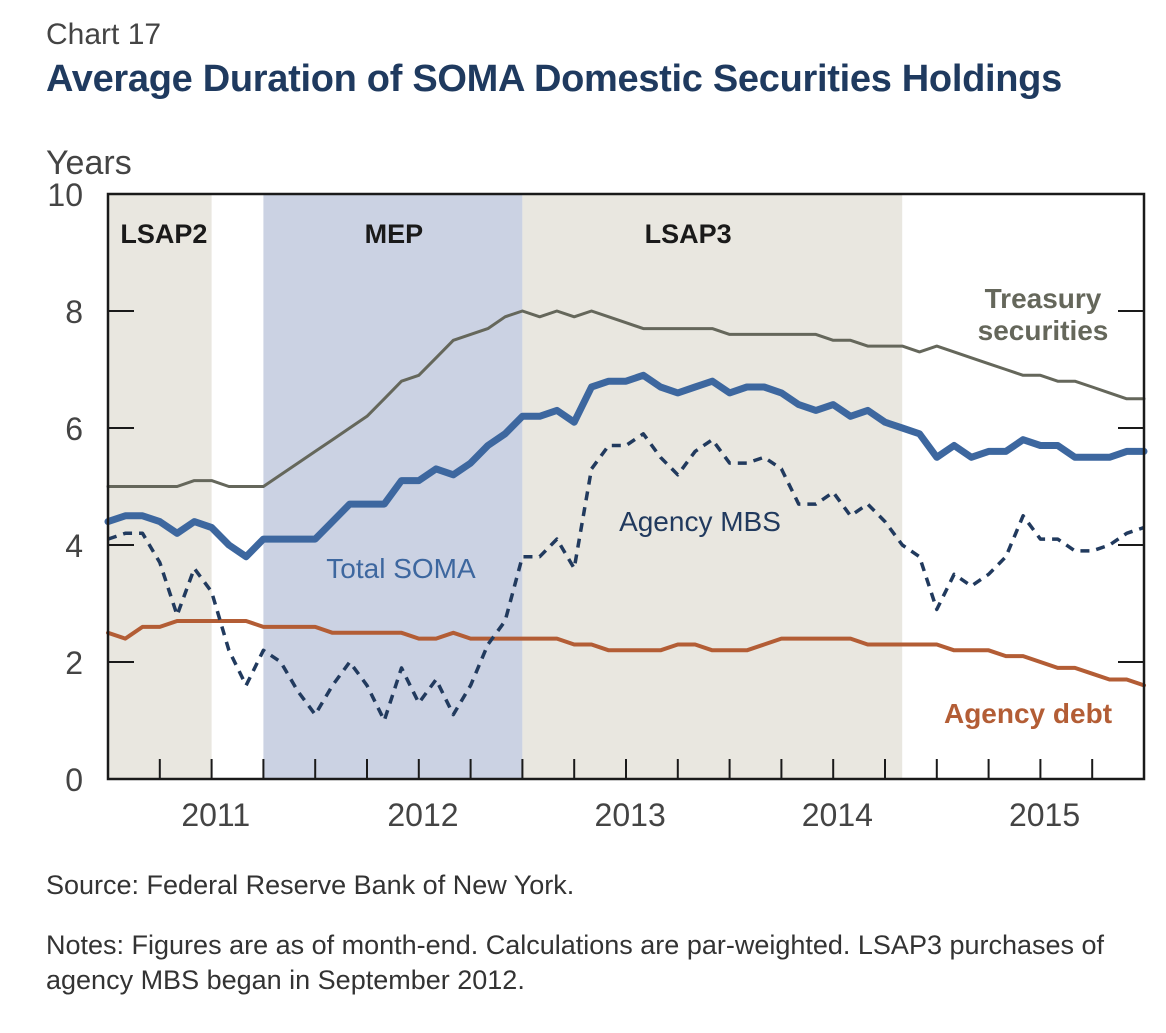 The height and width of the screenshot is (1033, 1166). Describe the element at coordinates (630, 815) in the screenshot. I see `x-tick-label: 2013` at that location.